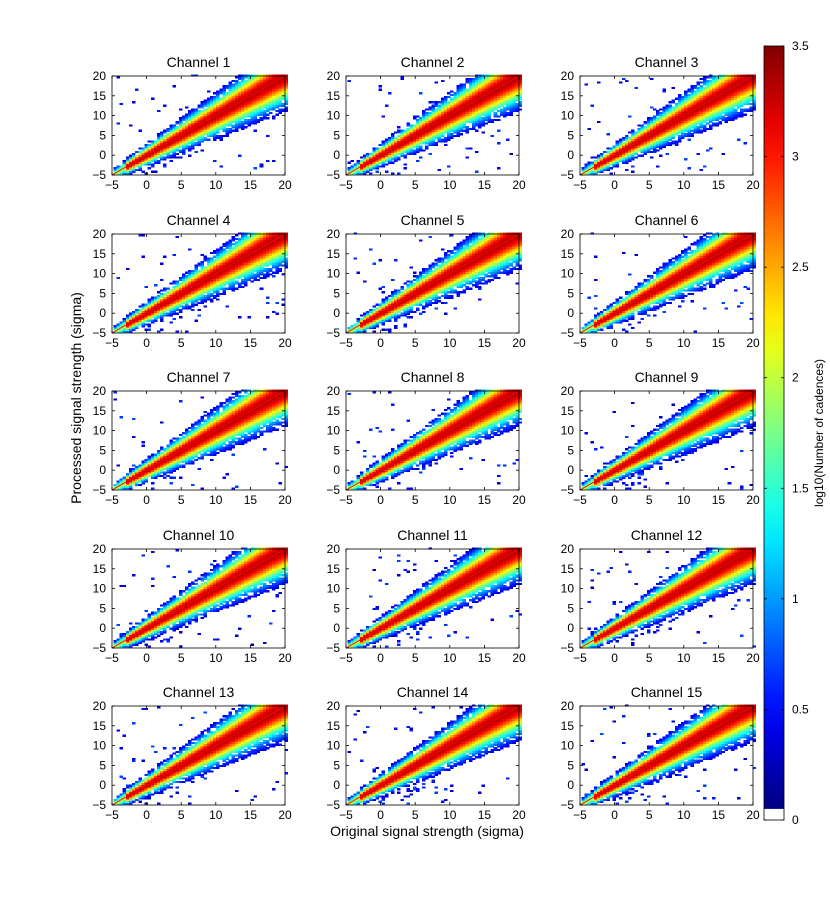  What do you see at coordinates (146, 185) in the screenshot?
I see `x-tick-label: 0` at bounding box center [146, 185].